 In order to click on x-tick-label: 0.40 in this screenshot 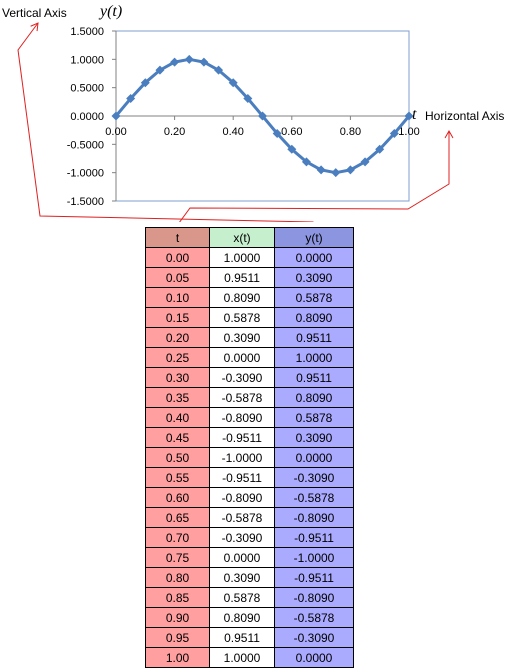, I will do `click(232, 132)`.